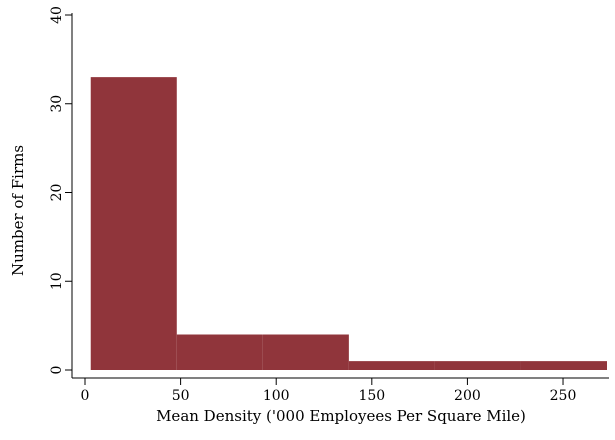  What do you see at coordinates (57, 15) in the screenshot?
I see `y-tick-label: 40` at bounding box center [57, 15].